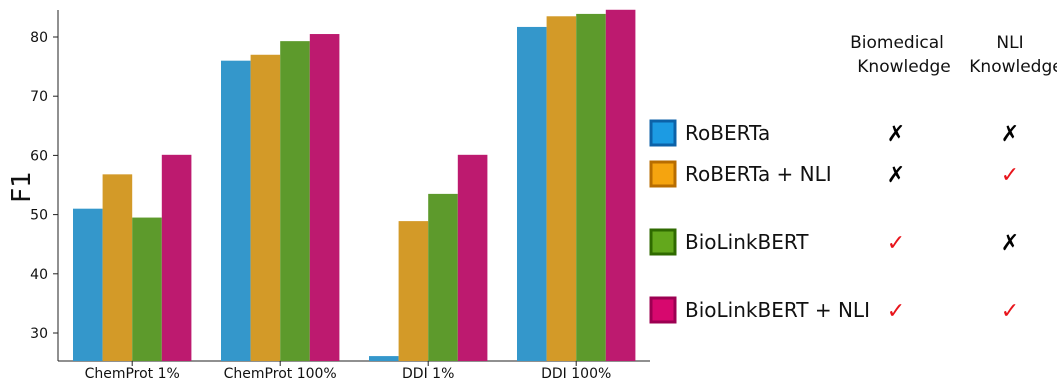 This screenshot has width=1057, height=379. I want to click on x-tick-label: ChemProt 100%, so click(280, 372).